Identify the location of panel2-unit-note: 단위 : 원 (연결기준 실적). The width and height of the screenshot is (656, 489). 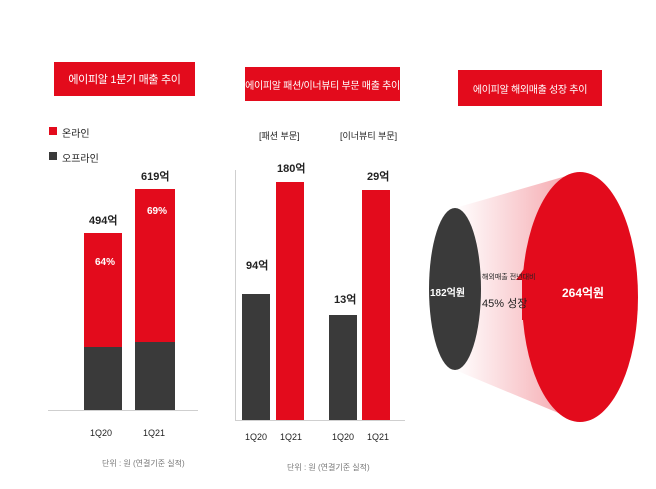
(328, 467).